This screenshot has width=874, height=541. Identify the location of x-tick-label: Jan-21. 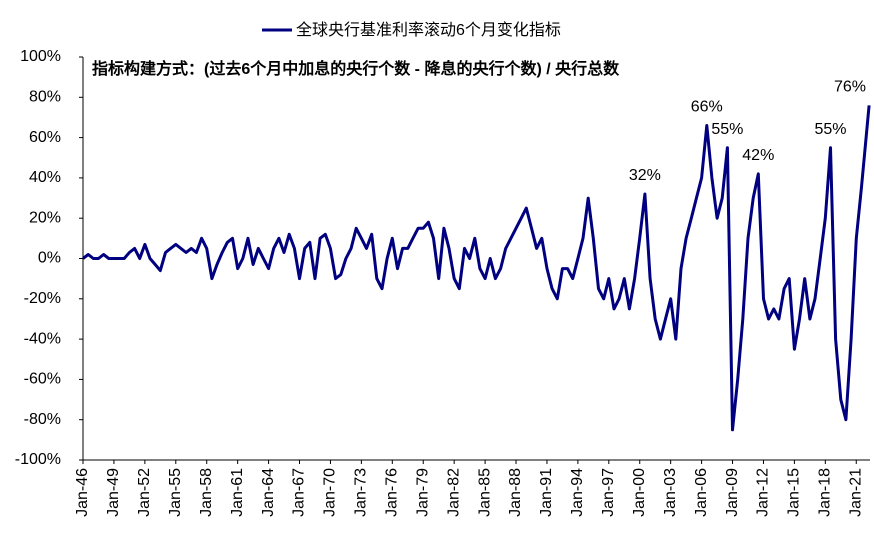
(855, 492).